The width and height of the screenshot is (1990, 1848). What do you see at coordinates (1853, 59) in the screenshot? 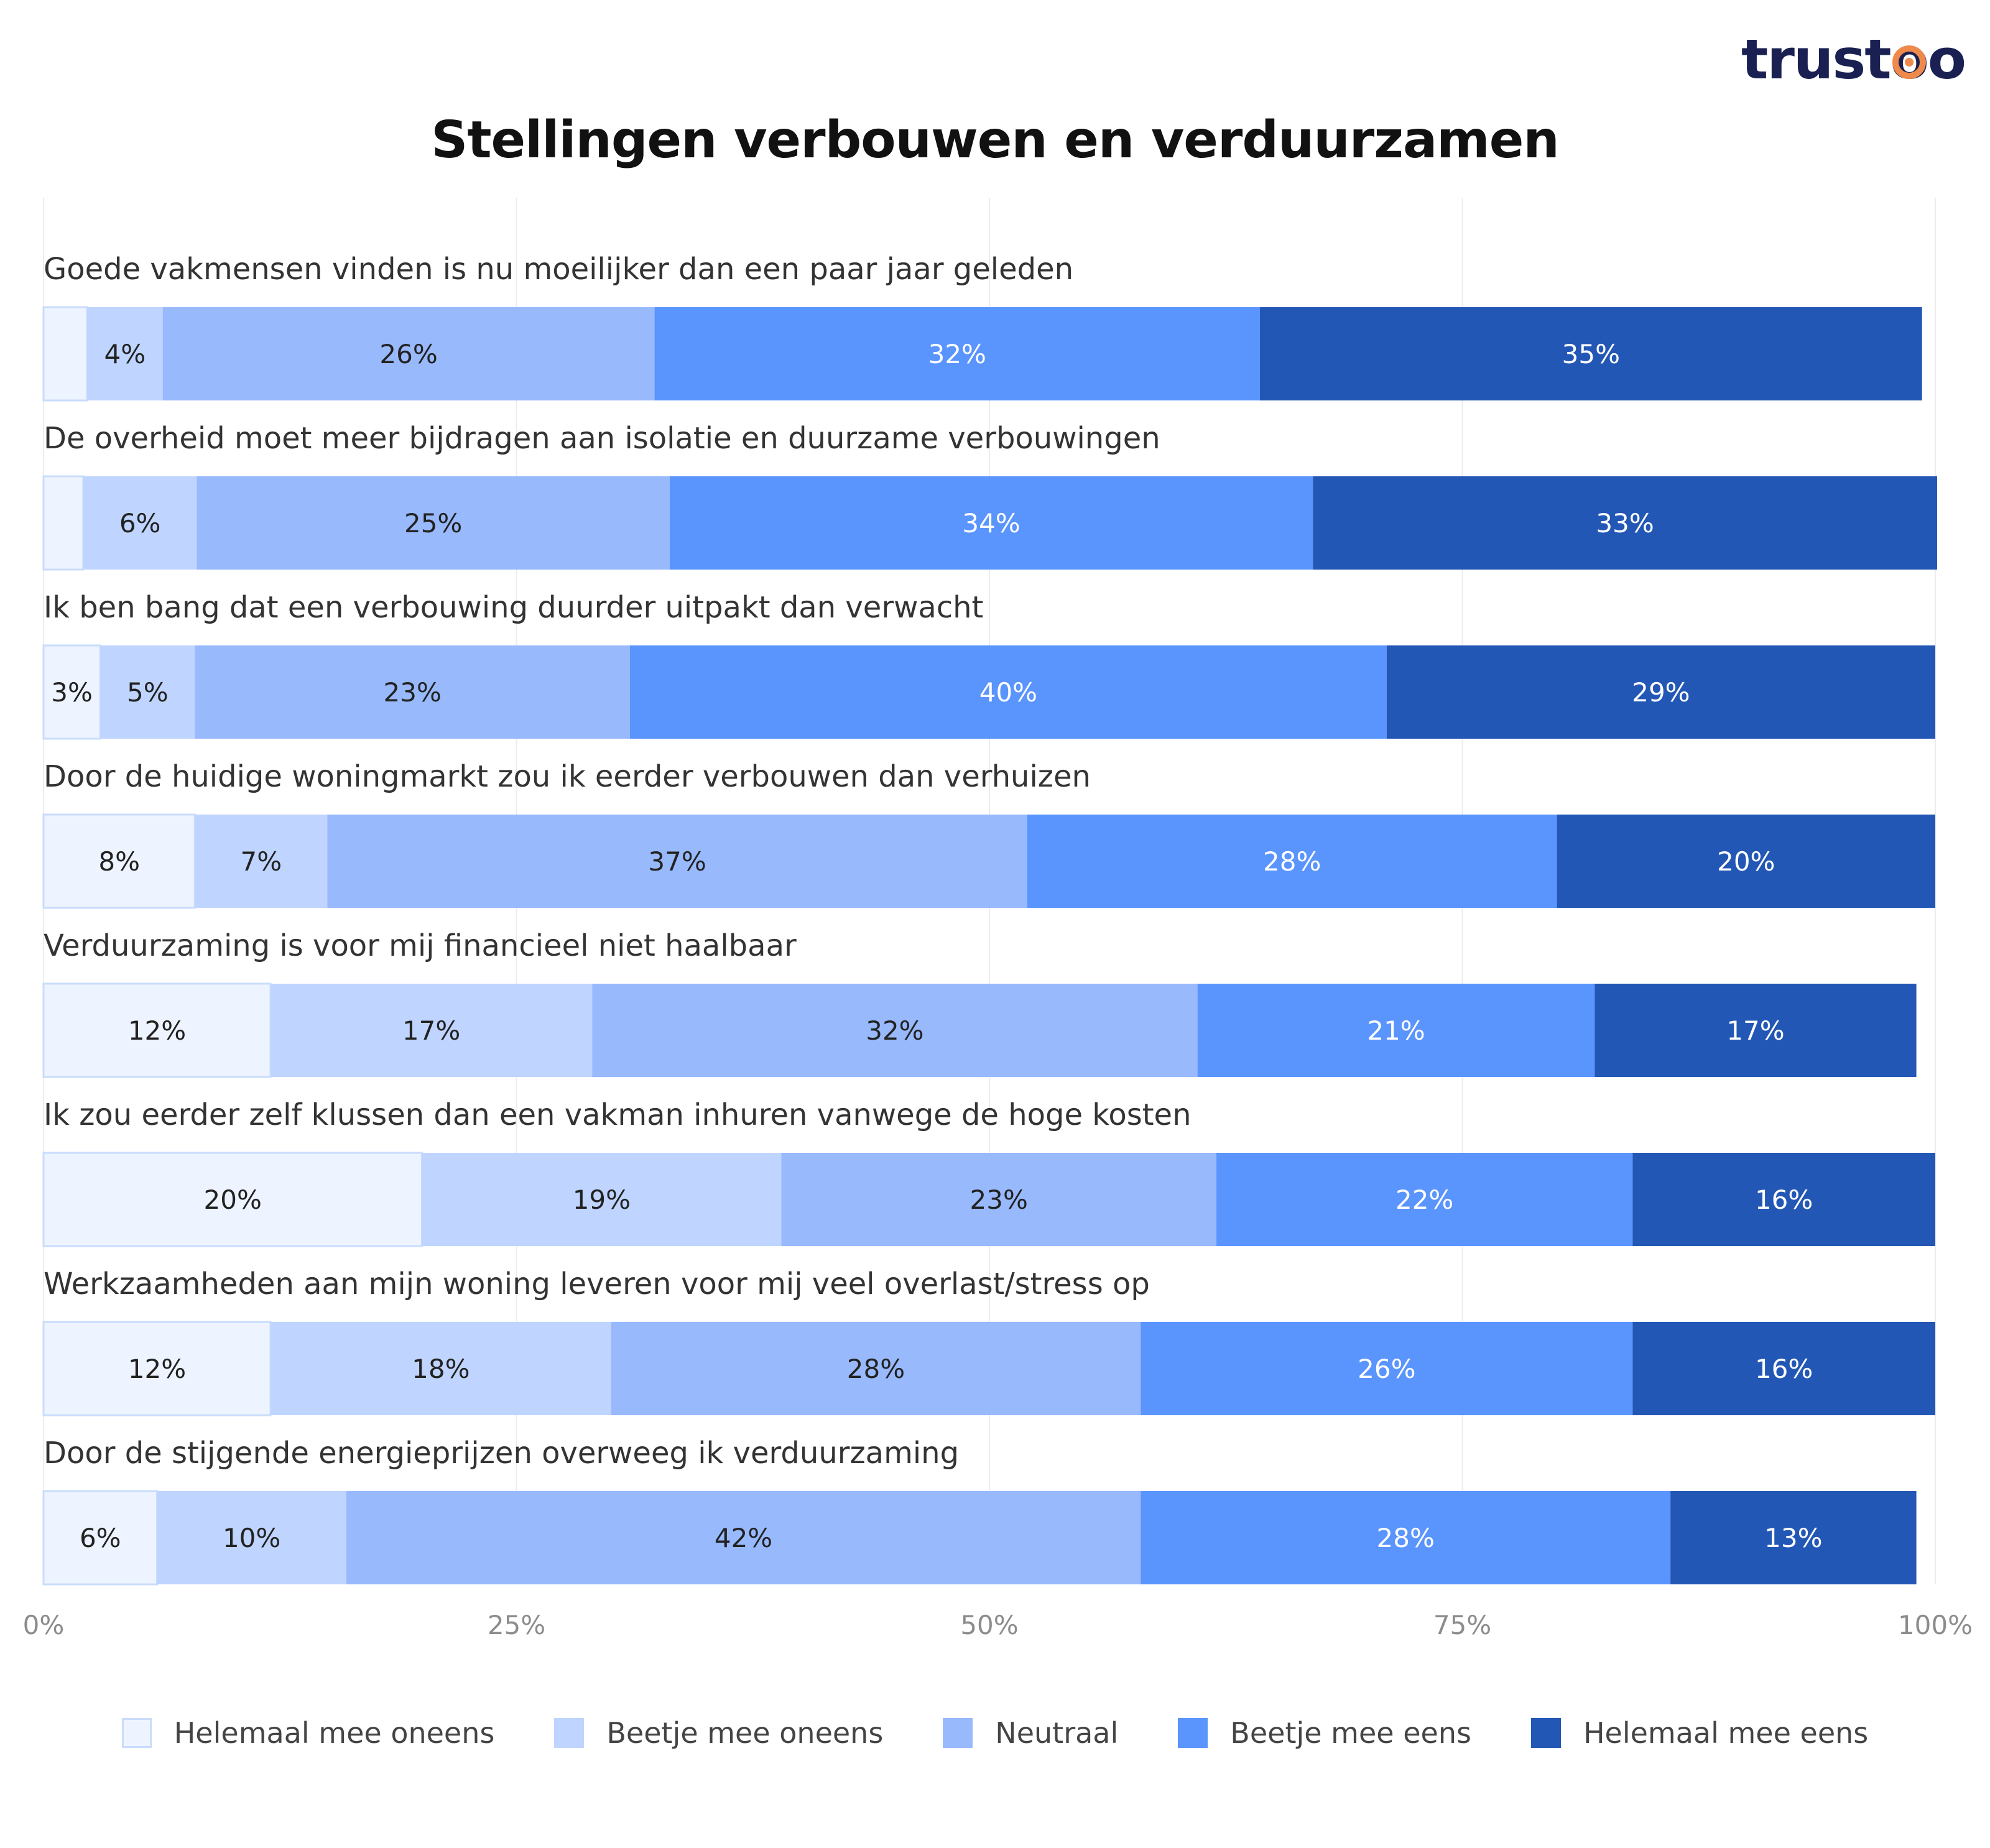
I see `trustoo-logo: trustoo` at bounding box center [1853, 59].